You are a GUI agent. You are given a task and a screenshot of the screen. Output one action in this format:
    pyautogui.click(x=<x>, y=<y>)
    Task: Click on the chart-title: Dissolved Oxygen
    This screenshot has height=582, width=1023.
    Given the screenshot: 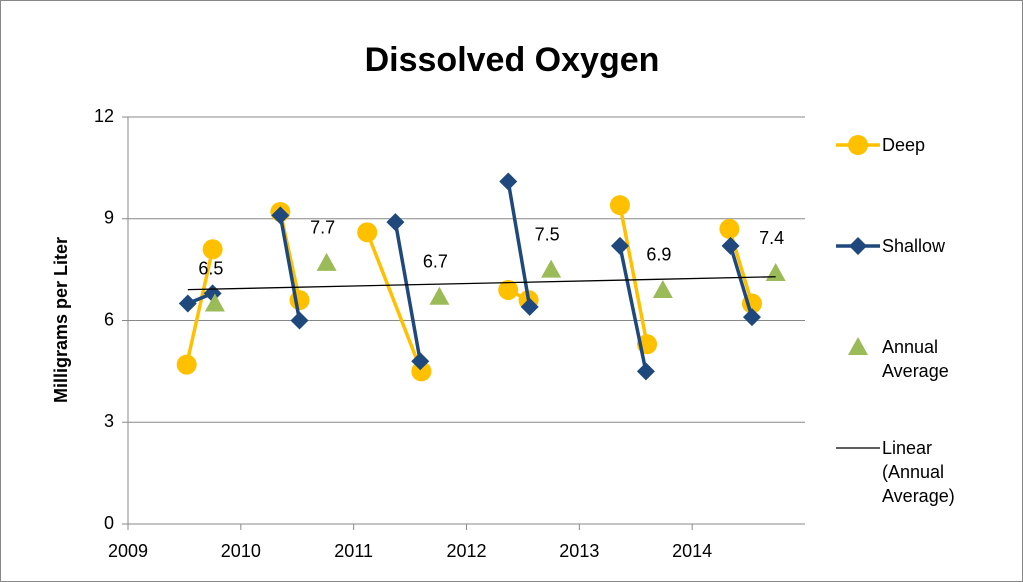 What is the action you would take?
    pyautogui.click(x=512, y=60)
    